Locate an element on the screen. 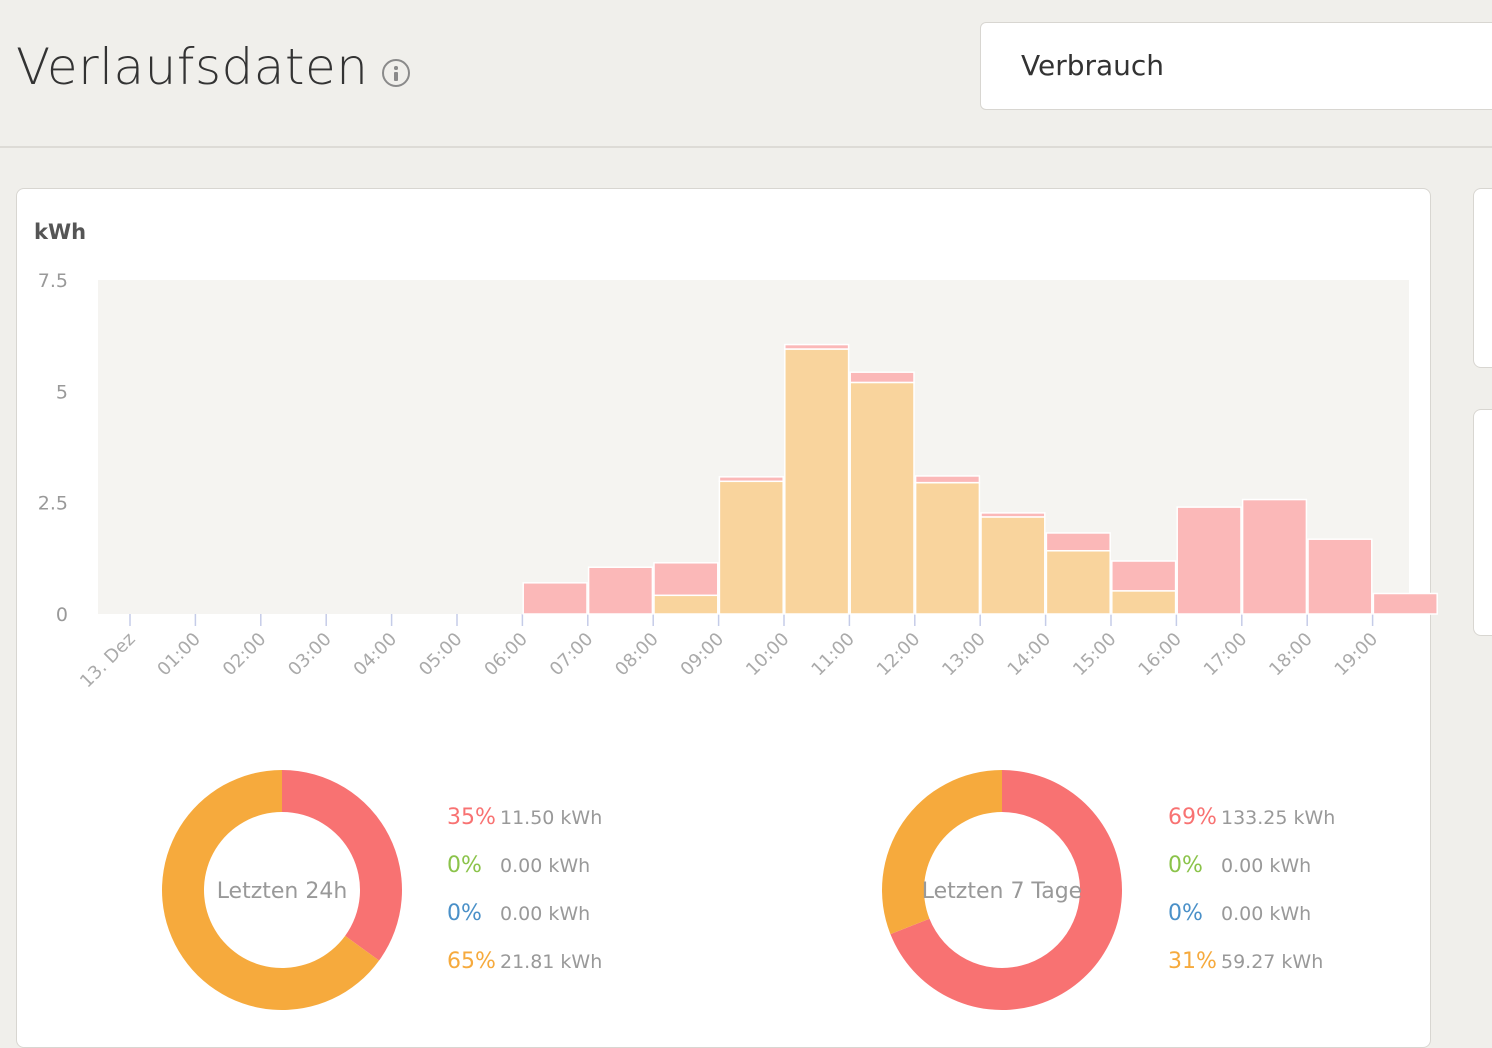  legend-value: 59.27 kWh is located at coordinates (1272, 962).